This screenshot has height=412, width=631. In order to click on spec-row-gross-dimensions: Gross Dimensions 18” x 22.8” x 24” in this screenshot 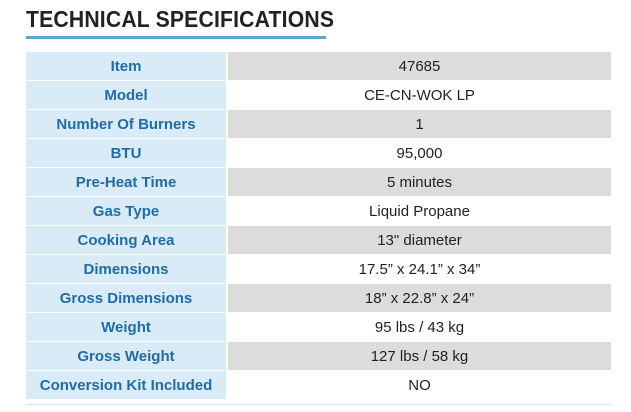, I will do `click(318, 298)`.